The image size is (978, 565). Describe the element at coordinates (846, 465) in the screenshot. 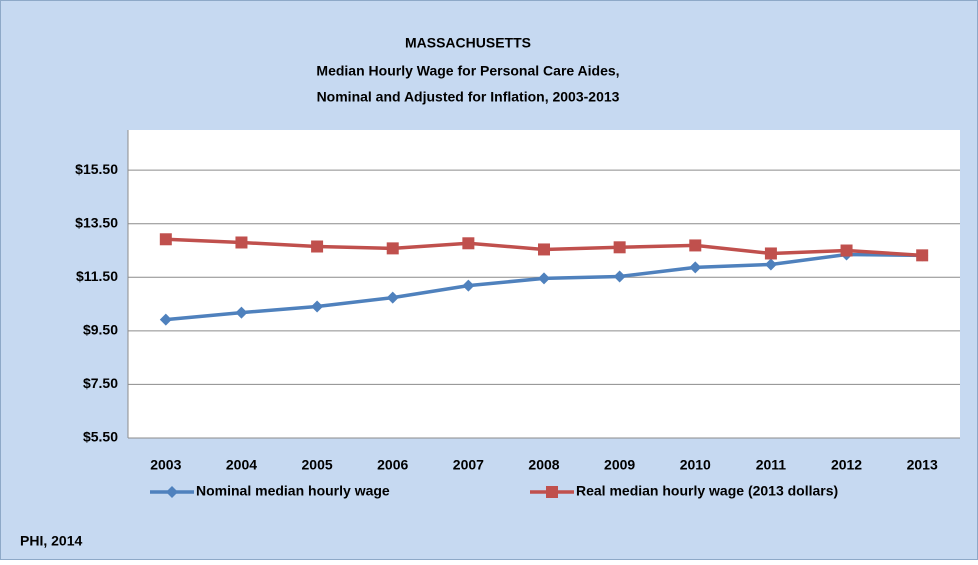

I see `x-tick-label: 2012` at that location.